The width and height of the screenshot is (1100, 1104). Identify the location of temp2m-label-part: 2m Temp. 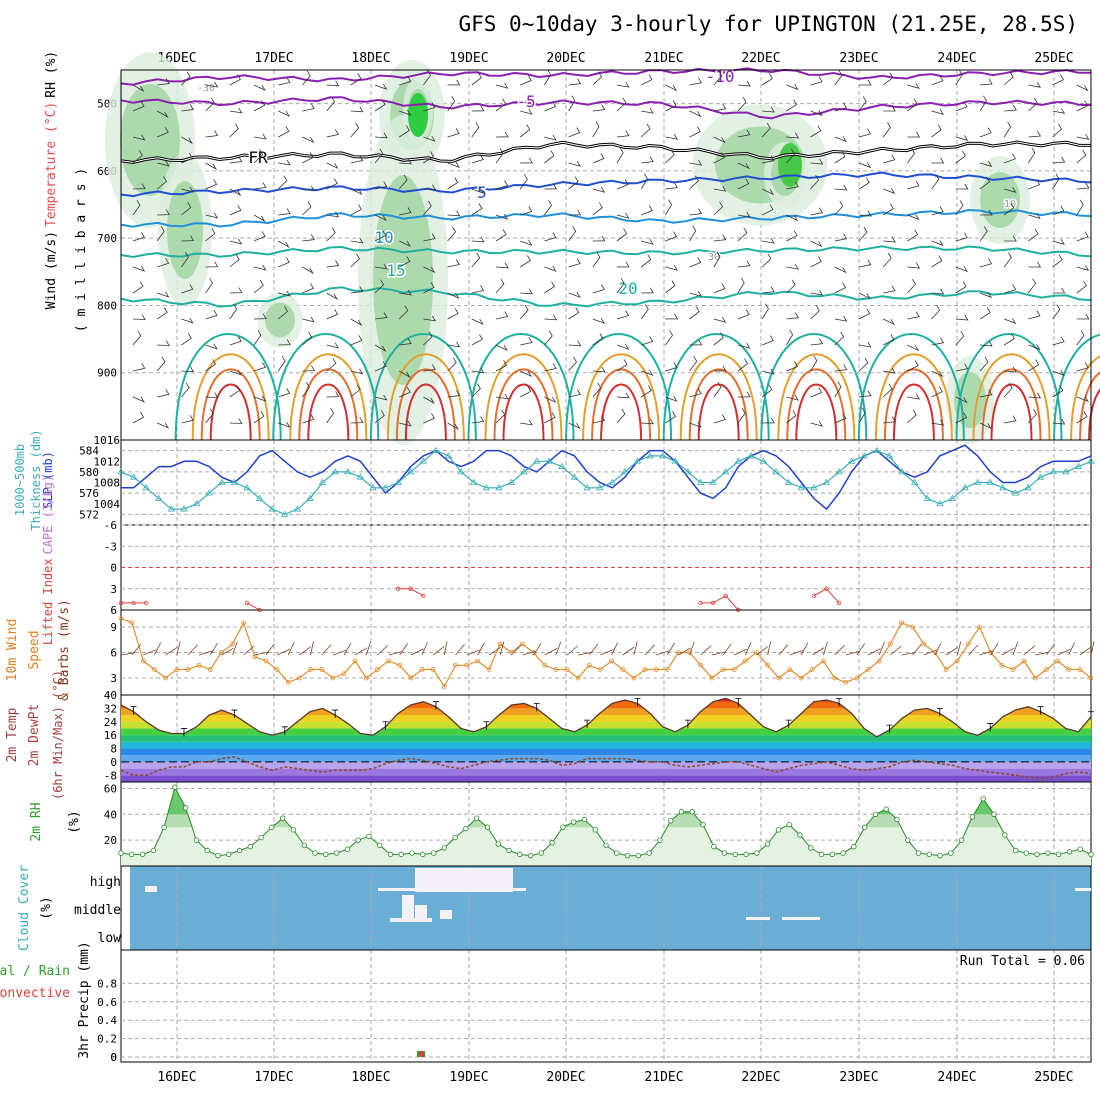
(12, 734).